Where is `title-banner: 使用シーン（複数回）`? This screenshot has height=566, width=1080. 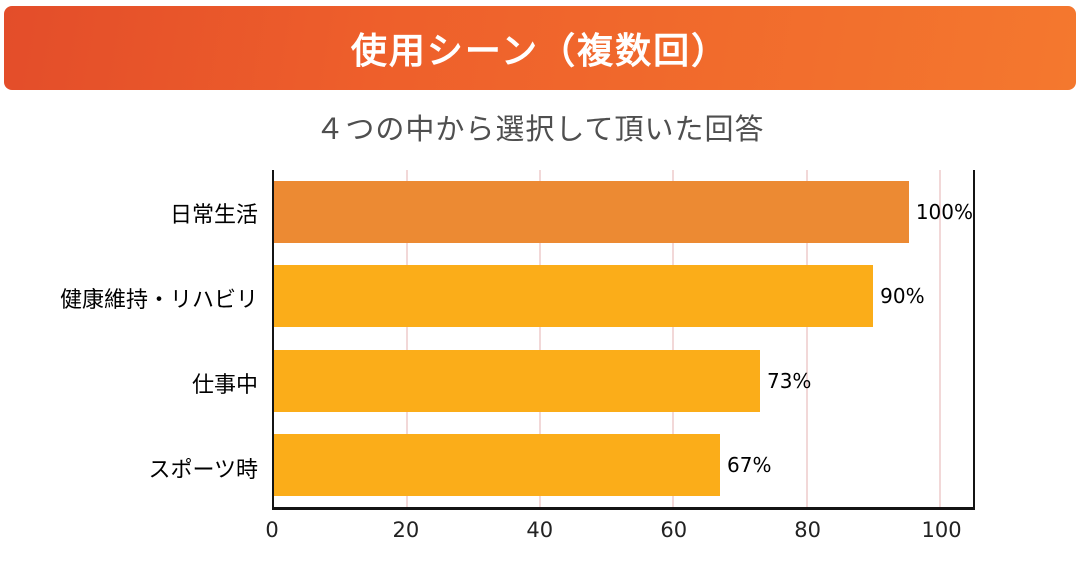 title-banner: 使用シーン（複数回） is located at coordinates (540, 48).